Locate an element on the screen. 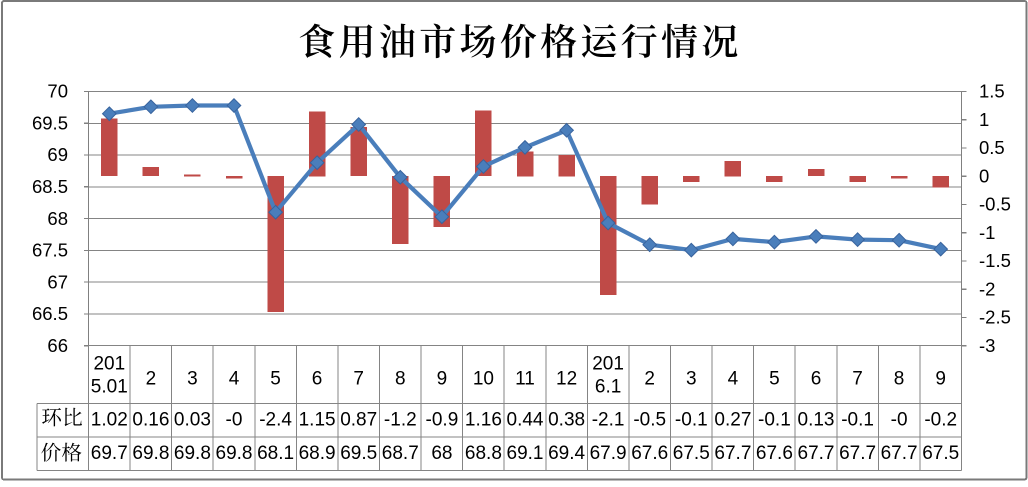 This screenshot has height=487, width=1028. svg-text: 1.16 is located at coordinates (483, 420).